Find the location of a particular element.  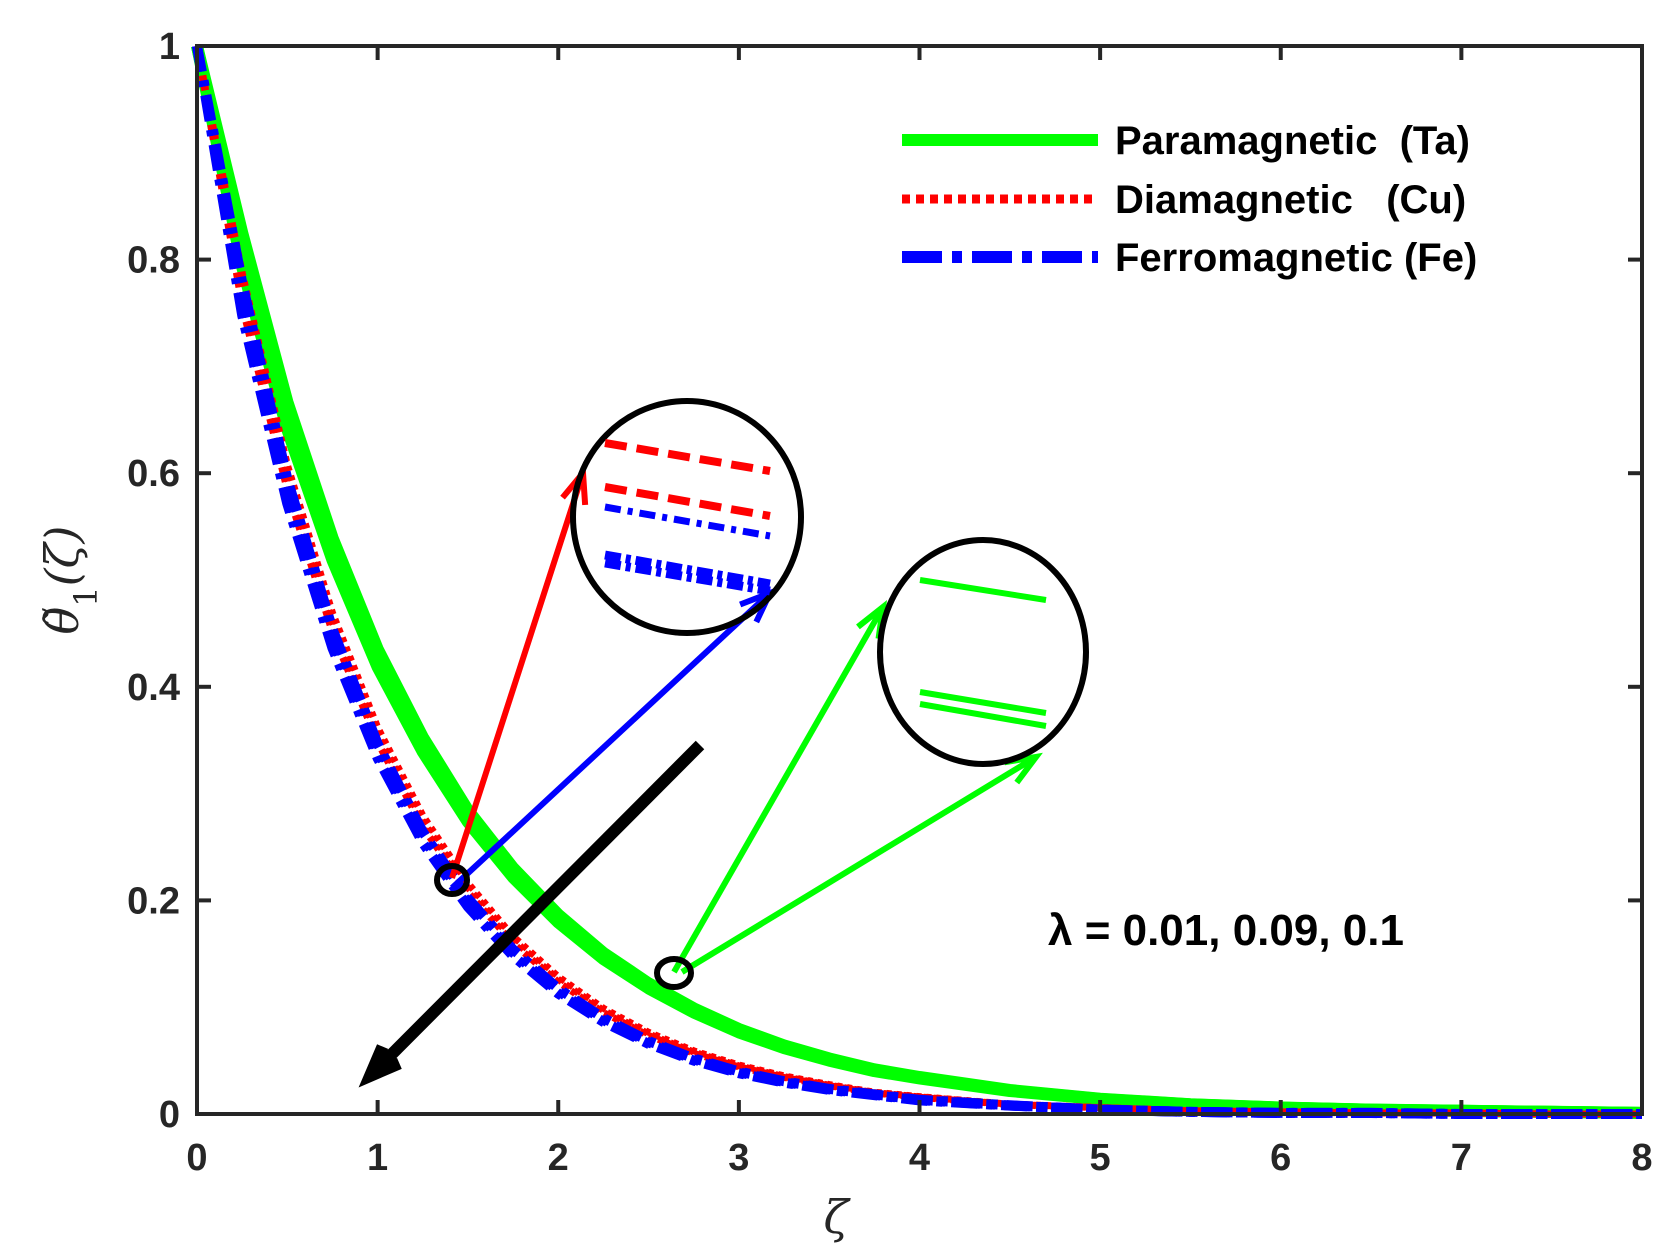

x-tick-label-6: 6 is located at coordinates (1280, 1158).